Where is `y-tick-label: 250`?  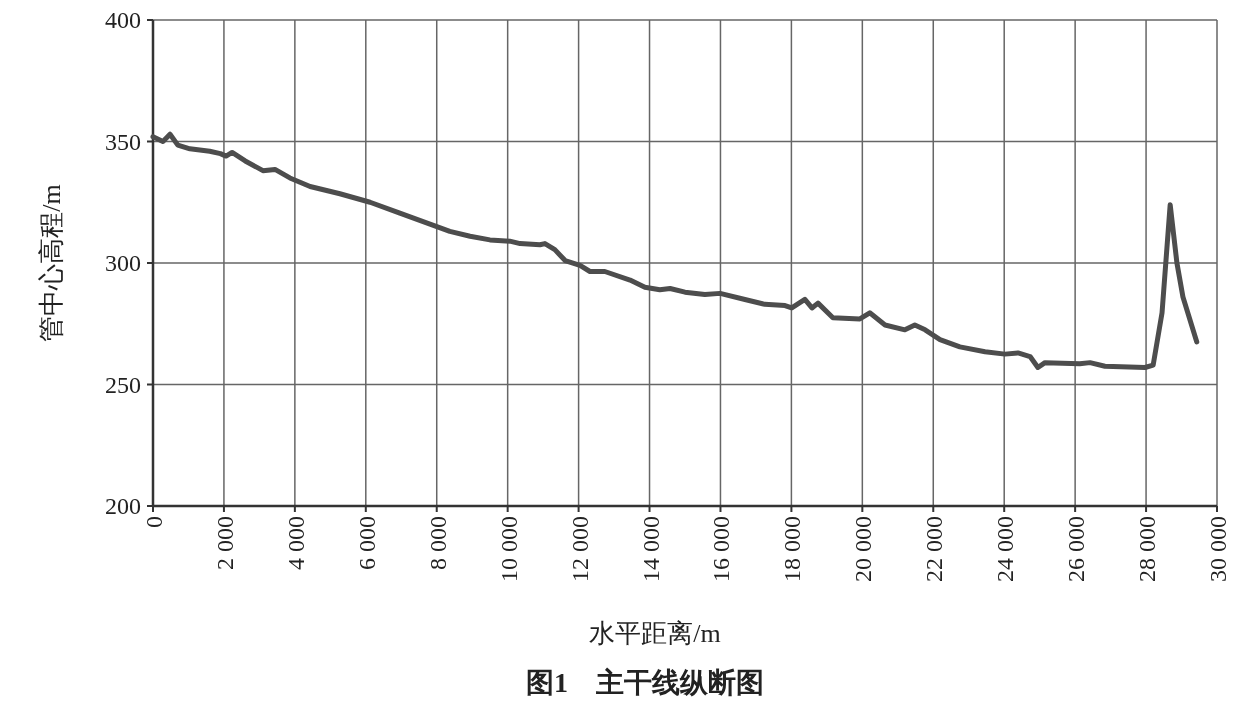 y-tick-label: 250 is located at coordinates (123, 384).